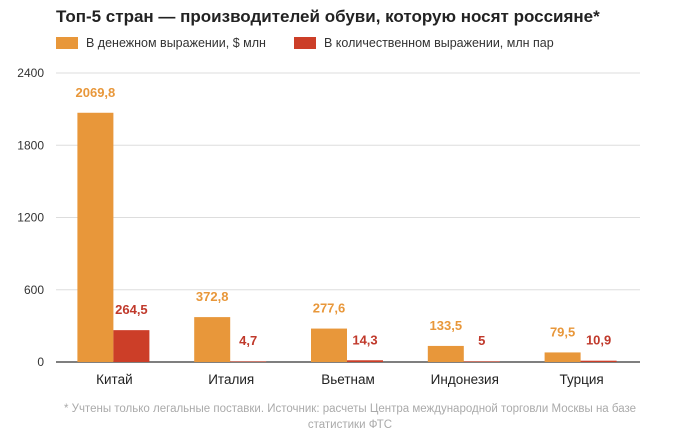  What do you see at coordinates (439, 43) in the screenshot?
I see `legend-label-quantity: В количественном выражении, млн пар` at bounding box center [439, 43].